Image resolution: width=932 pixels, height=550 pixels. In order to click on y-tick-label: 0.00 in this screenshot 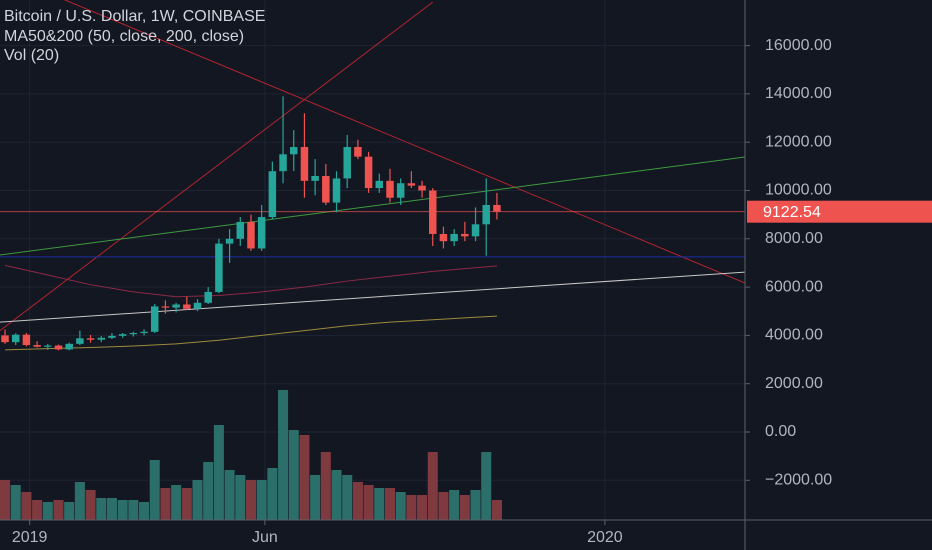, I will do `click(780, 431)`.